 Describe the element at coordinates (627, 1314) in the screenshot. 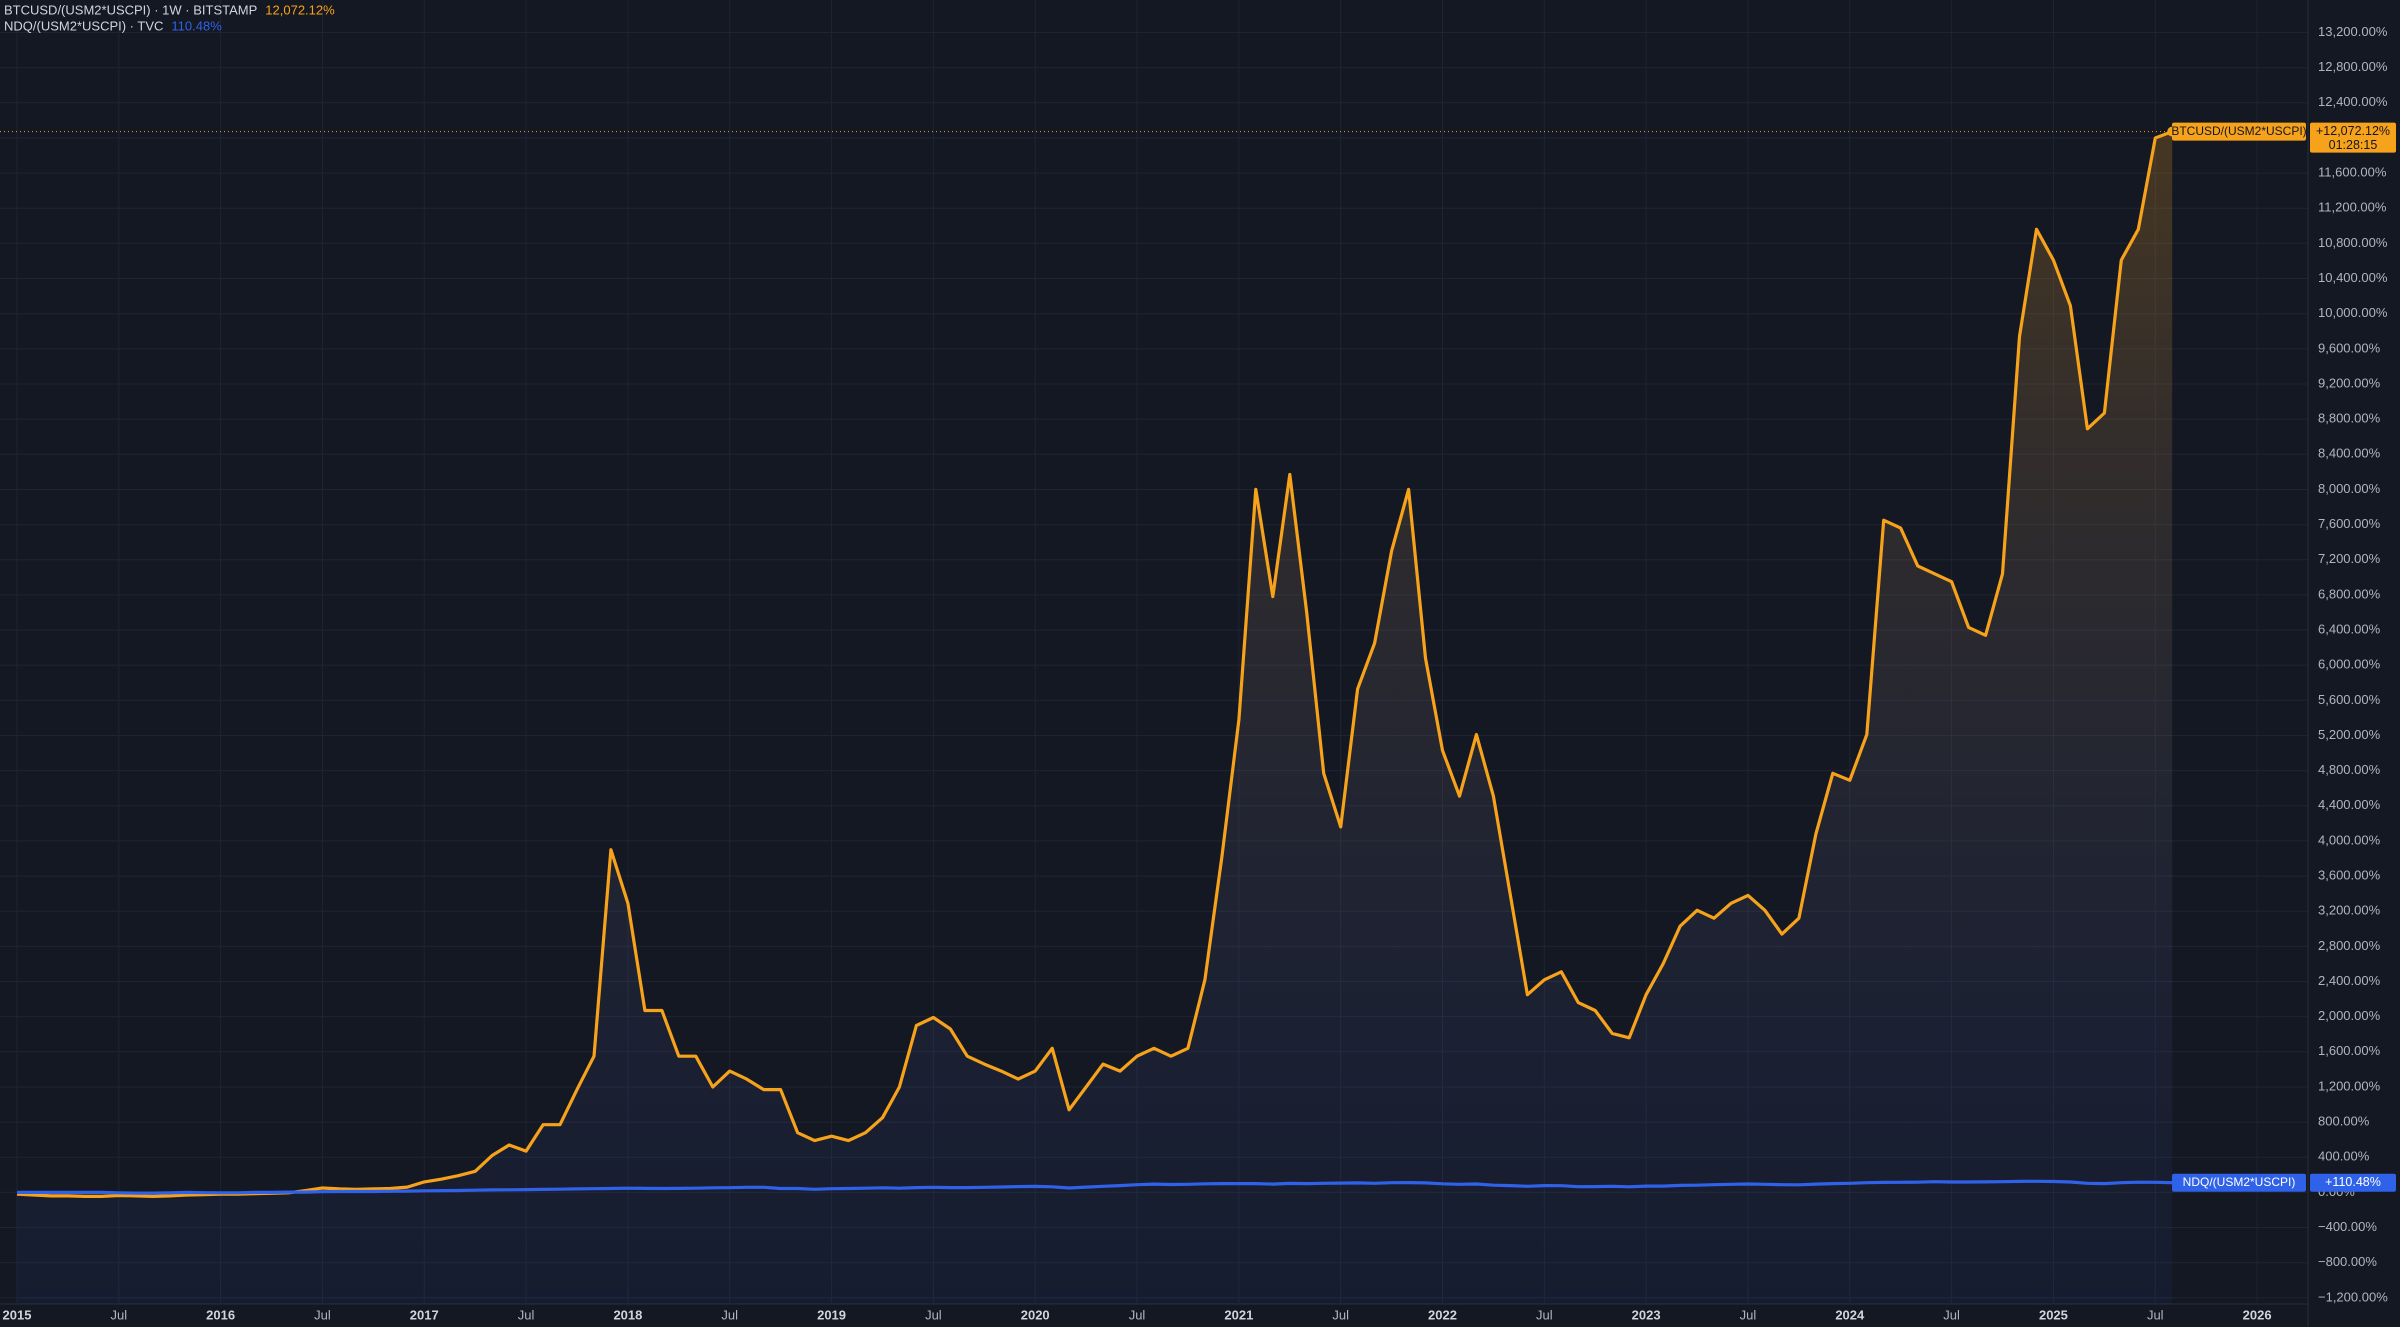

I see `x-tick-label: 2018` at that location.